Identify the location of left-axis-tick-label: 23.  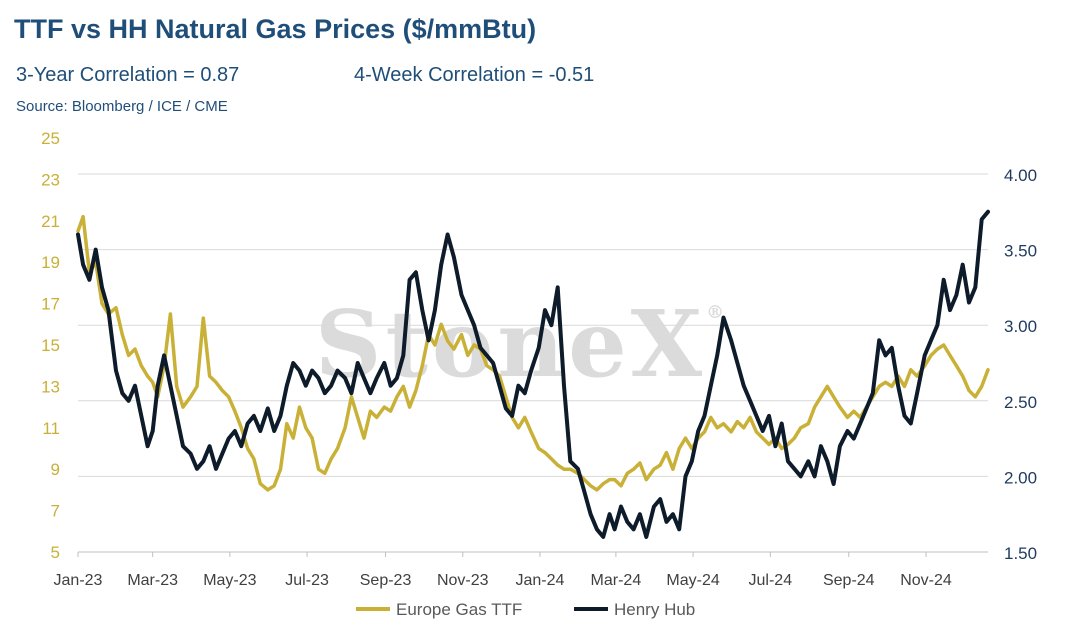
(50, 179).